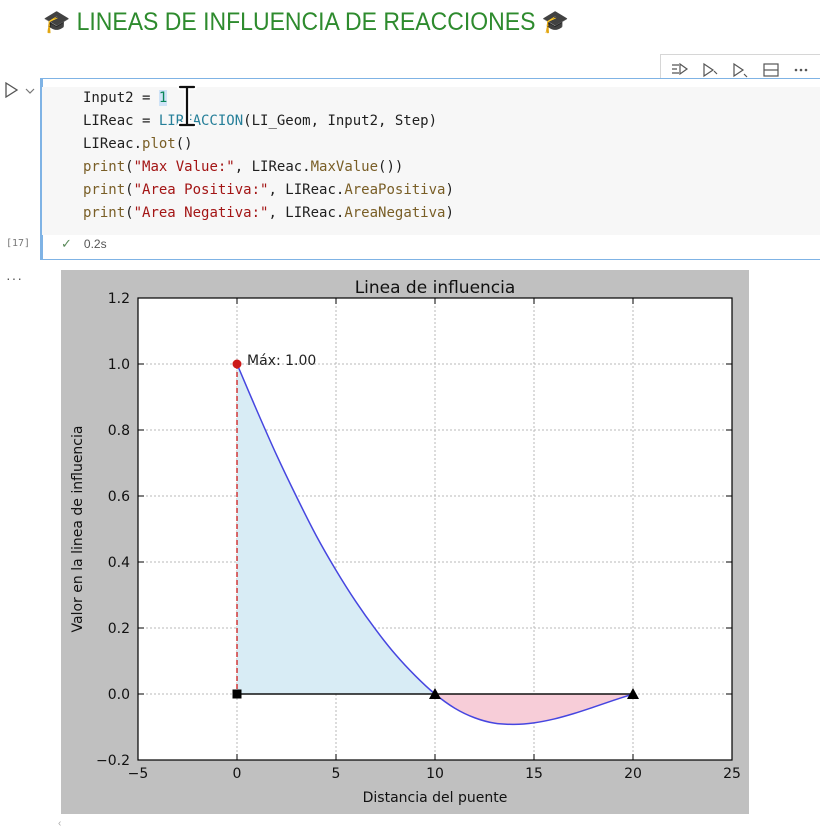 This screenshot has width=820, height=830. Describe the element at coordinates (201, 213) in the screenshot. I see `code-token: "Area Negativa:"` at that location.